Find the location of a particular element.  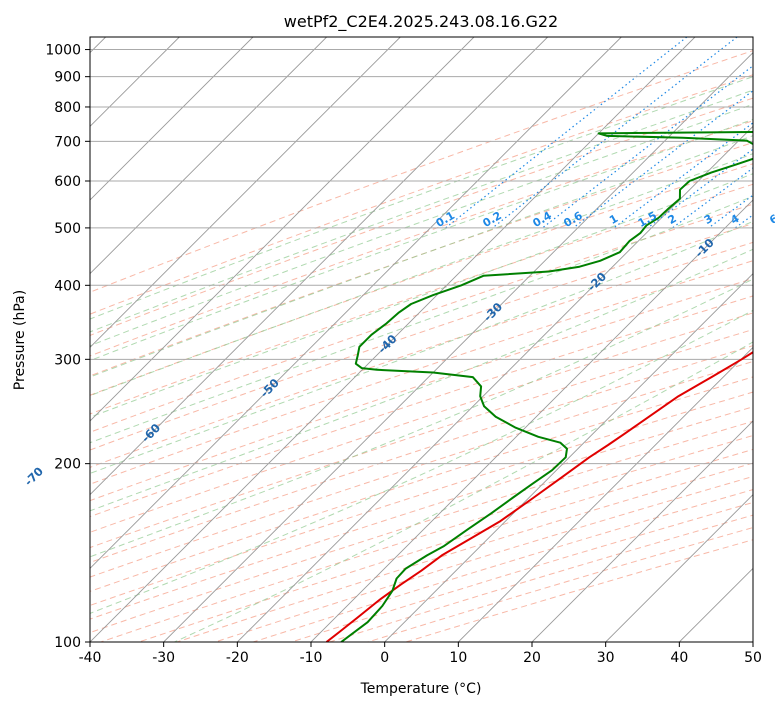

x-tick-label: 50 is located at coordinates (753, 658).